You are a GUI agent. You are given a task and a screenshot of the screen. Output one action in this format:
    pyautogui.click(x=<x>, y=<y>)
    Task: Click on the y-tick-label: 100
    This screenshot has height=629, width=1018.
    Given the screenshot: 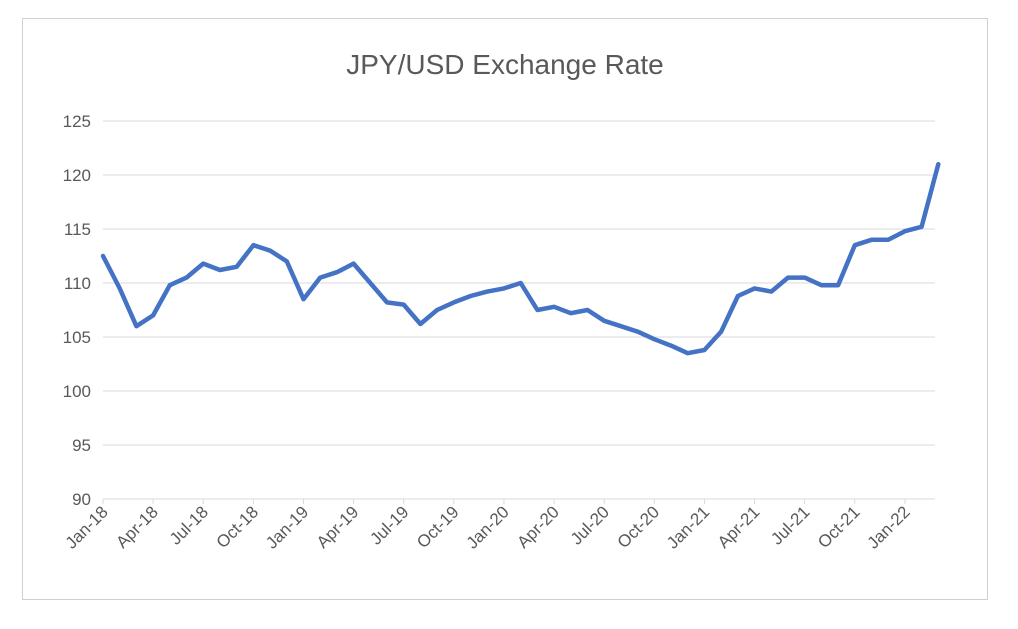 What is the action you would take?
    pyautogui.click(x=77, y=391)
    